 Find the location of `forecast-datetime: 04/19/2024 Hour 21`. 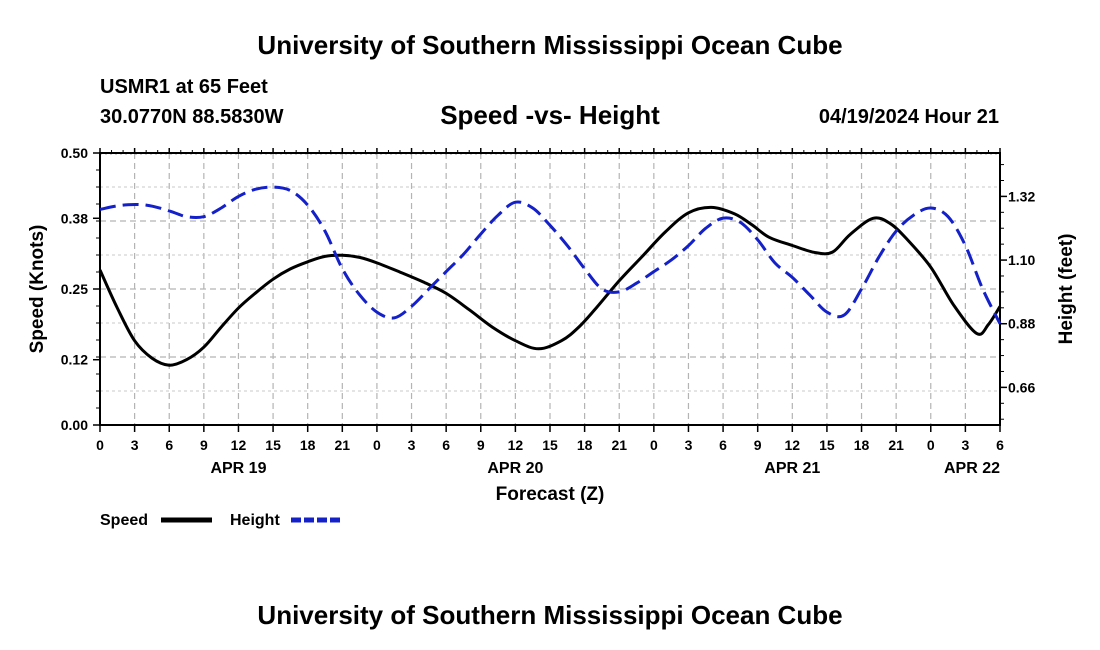

forecast-datetime: 04/19/2024 Hour 21 is located at coordinates (908, 117).